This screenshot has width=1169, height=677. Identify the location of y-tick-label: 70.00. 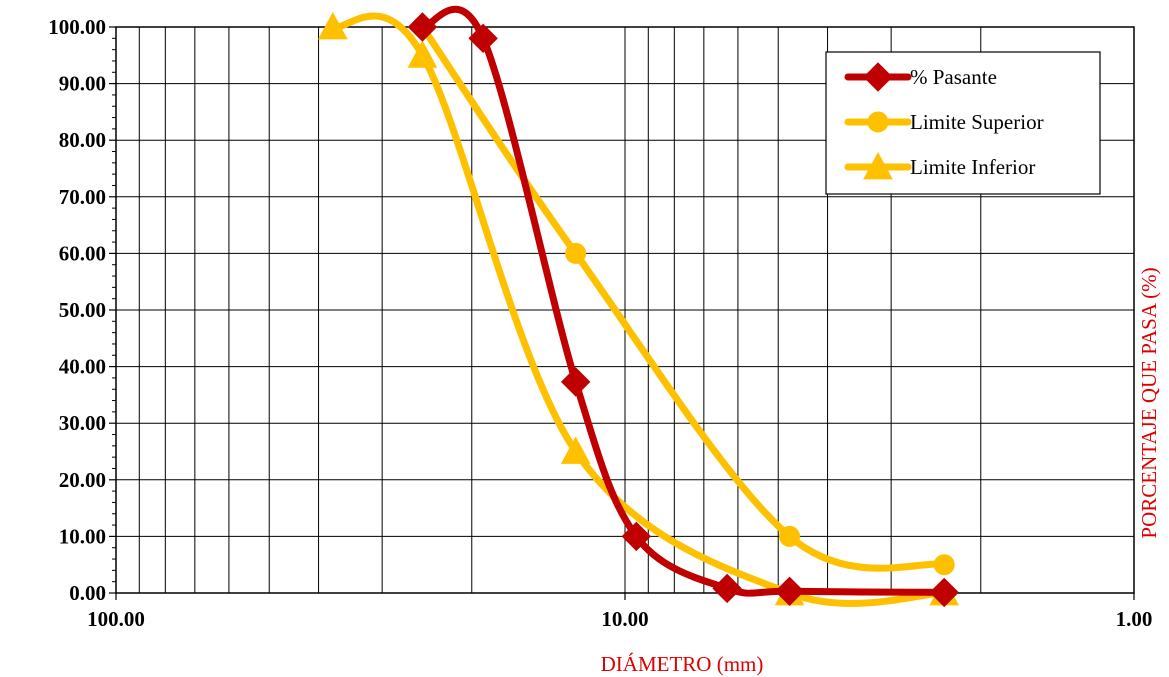
(82, 197).